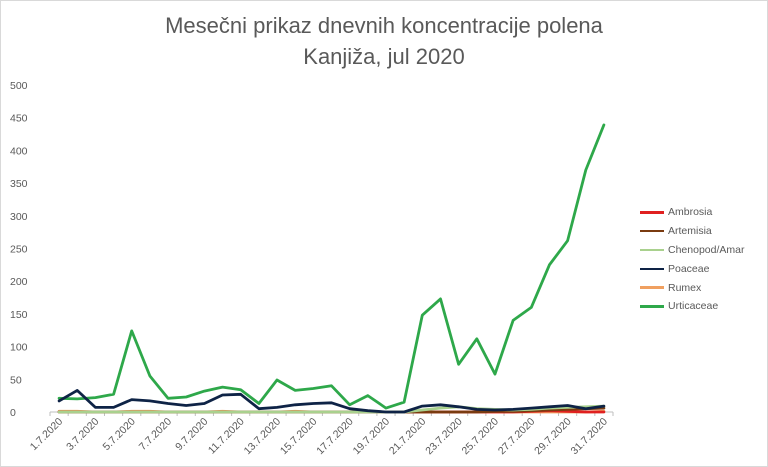  I want to click on y-axis-labels: 0 50 100 150 200 250 300 350 400 450 500, so click(19, 249).